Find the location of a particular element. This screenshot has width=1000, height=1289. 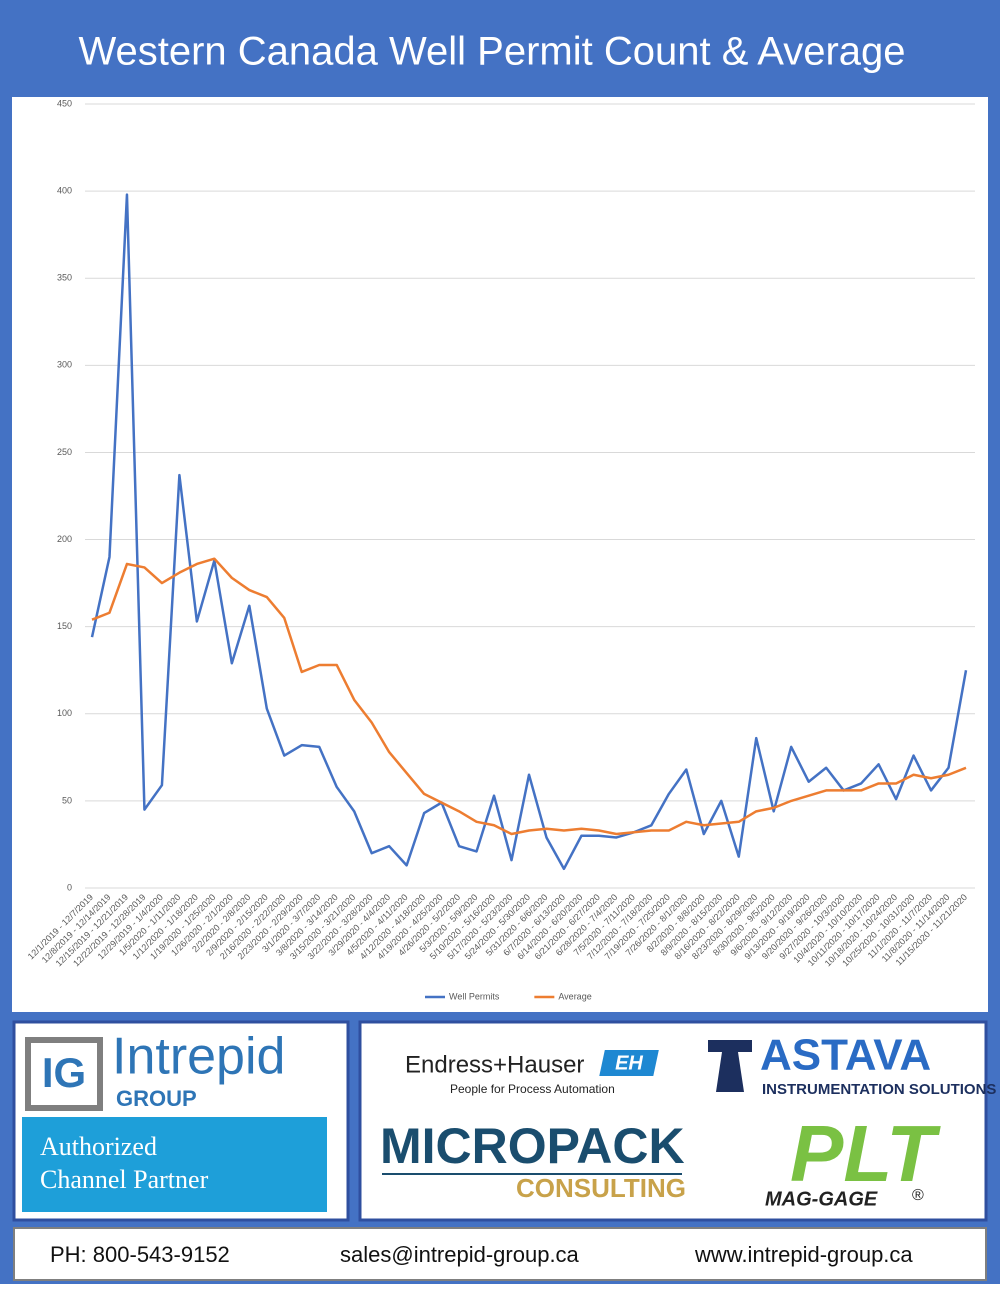

y-tick-label: 300 is located at coordinates (64, 365).